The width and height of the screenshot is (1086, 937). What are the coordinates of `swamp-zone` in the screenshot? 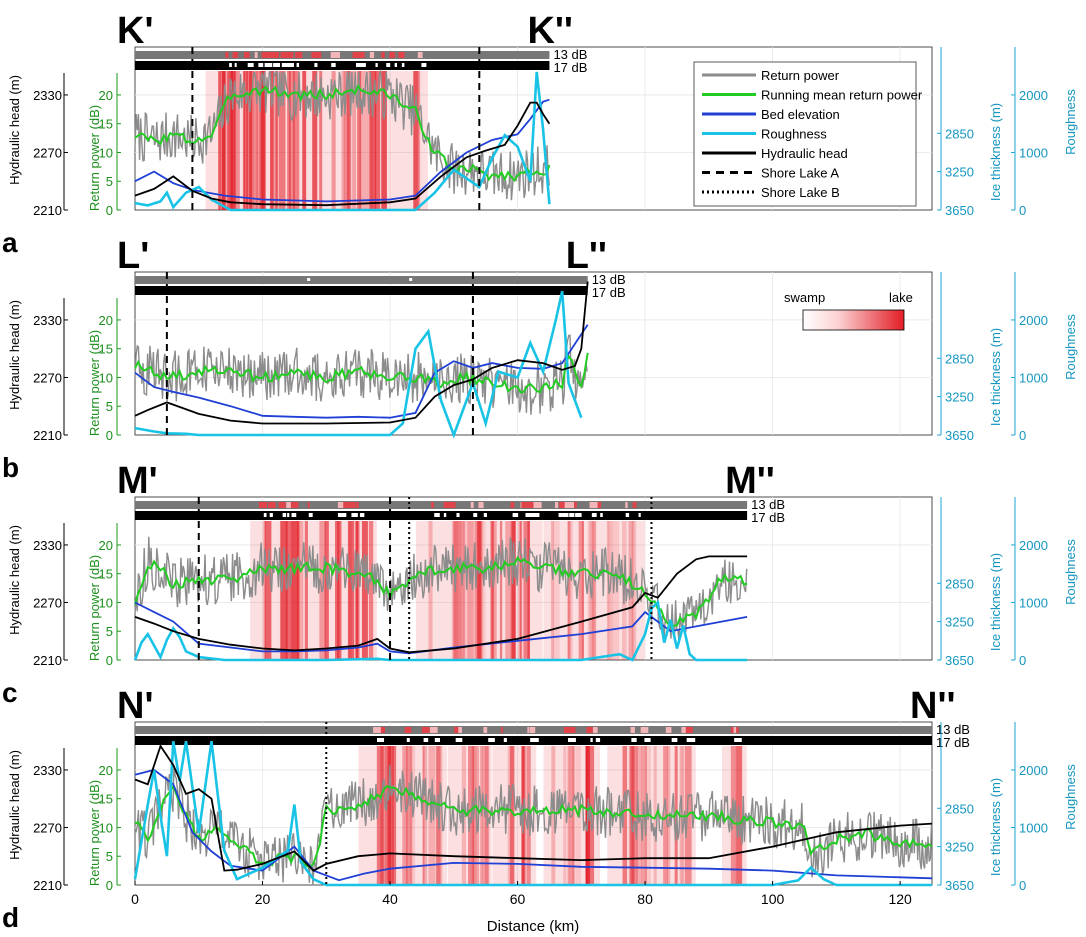 It's located at (428, 815).